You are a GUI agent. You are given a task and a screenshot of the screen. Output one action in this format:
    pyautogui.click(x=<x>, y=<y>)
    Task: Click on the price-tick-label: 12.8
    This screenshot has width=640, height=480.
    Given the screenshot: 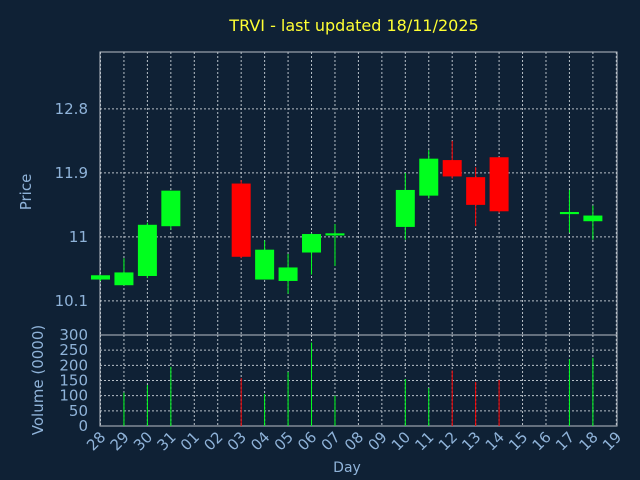 What is the action you would take?
    pyautogui.click(x=71, y=109)
    